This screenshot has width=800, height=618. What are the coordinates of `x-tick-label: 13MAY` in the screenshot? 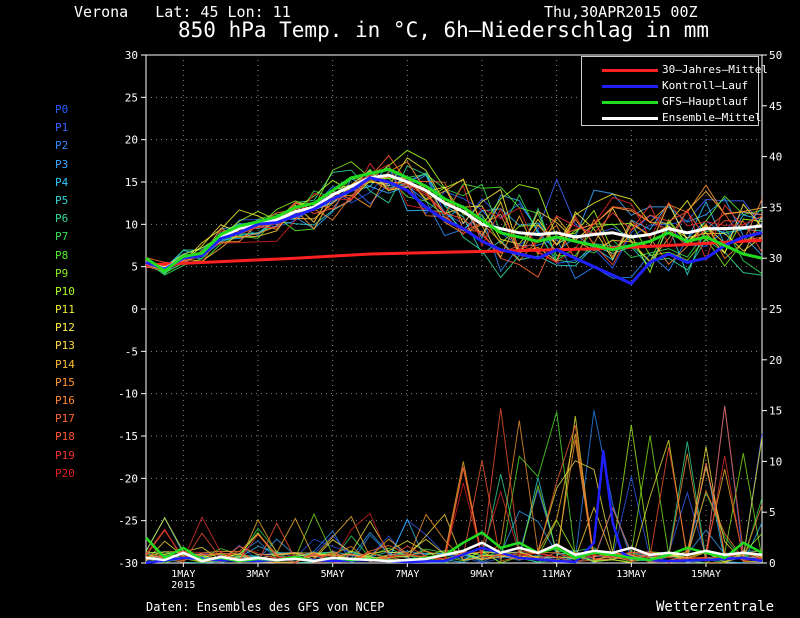 It's located at (631, 574).